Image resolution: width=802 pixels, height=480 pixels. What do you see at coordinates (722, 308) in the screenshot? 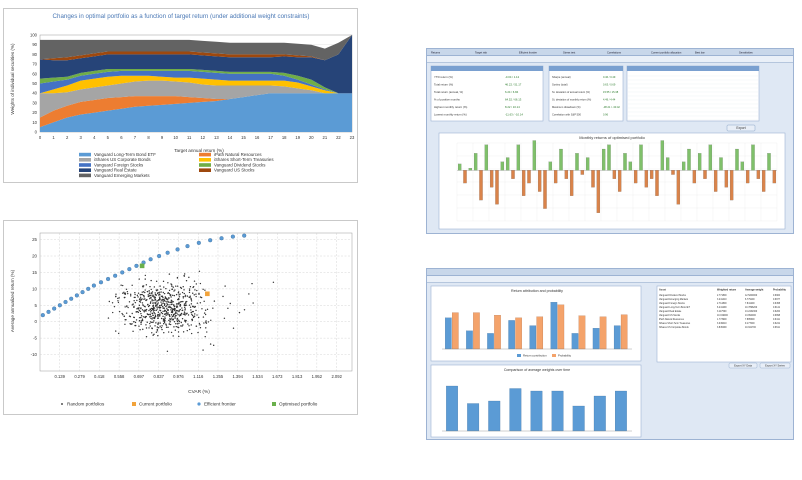
I see `table-cell: 6.241290` at bounding box center [722, 308].